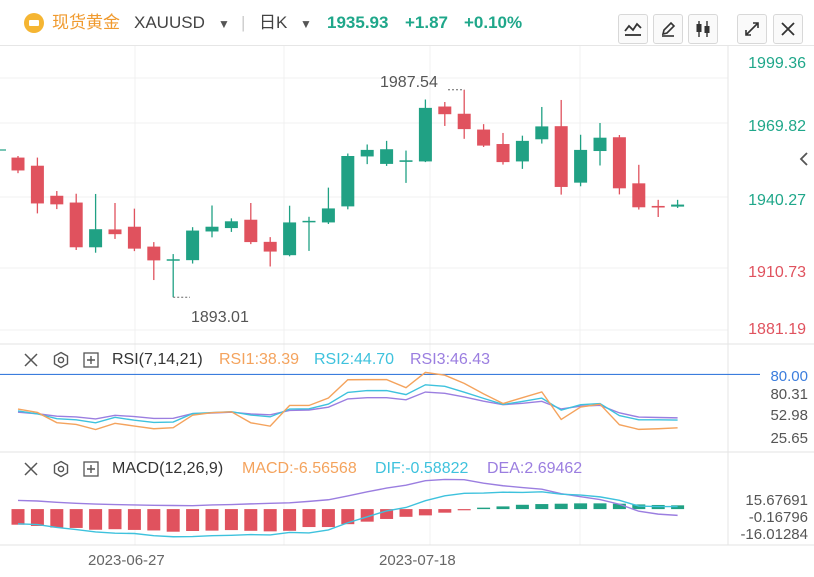  What do you see at coordinates (347, 401) in the screenshot?
I see `rsi1-line` at bounding box center [347, 401].